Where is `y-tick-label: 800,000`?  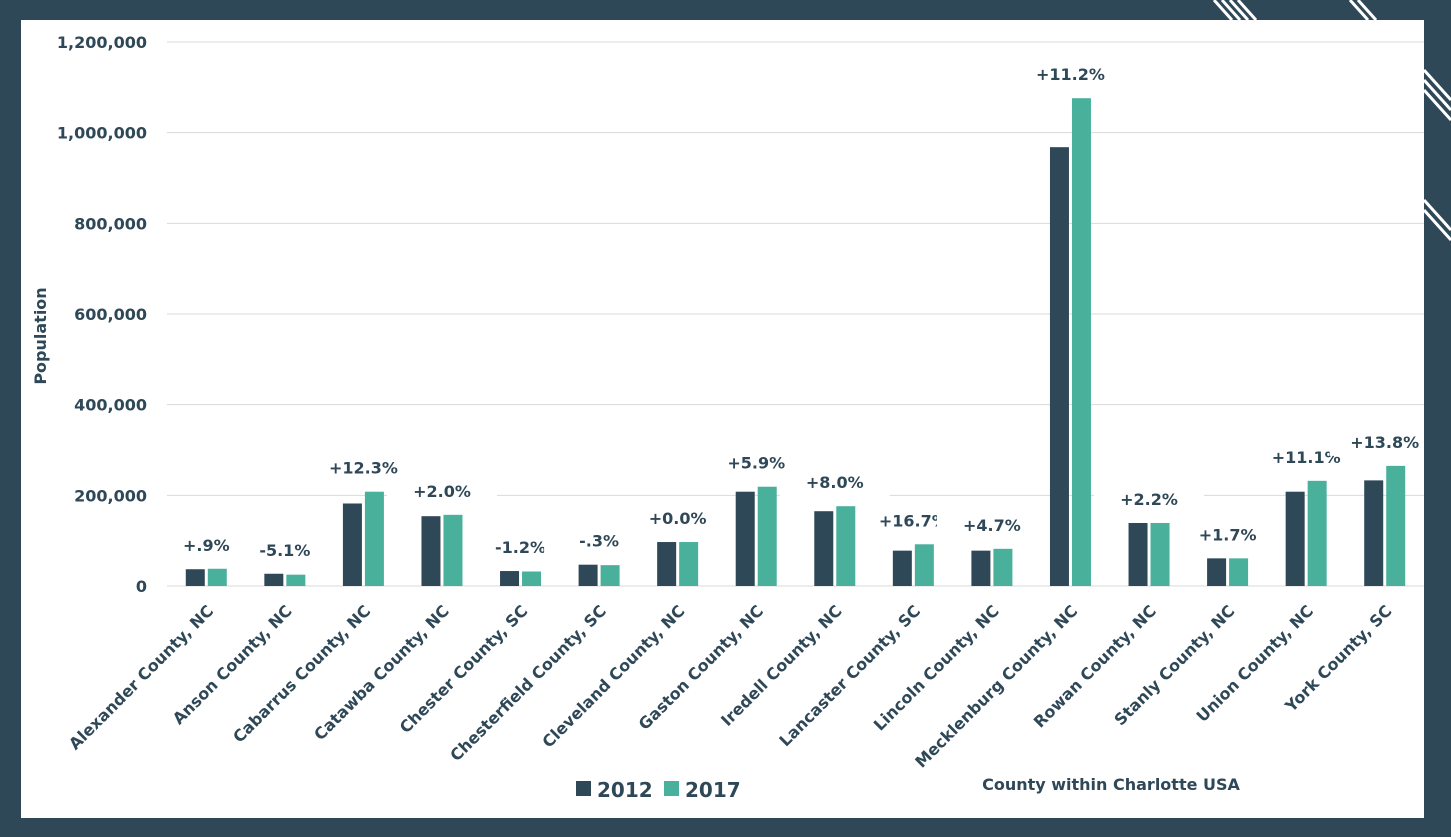 y-tick-label: 800,000 is located at coordinates (110, 223).